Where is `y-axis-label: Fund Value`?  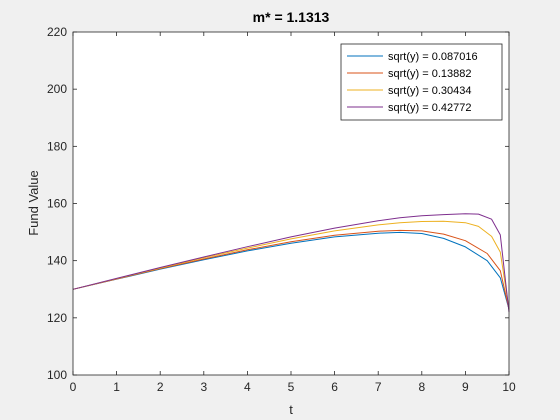
y-axis-label: Fund Value is located at coordinates (33, 203).